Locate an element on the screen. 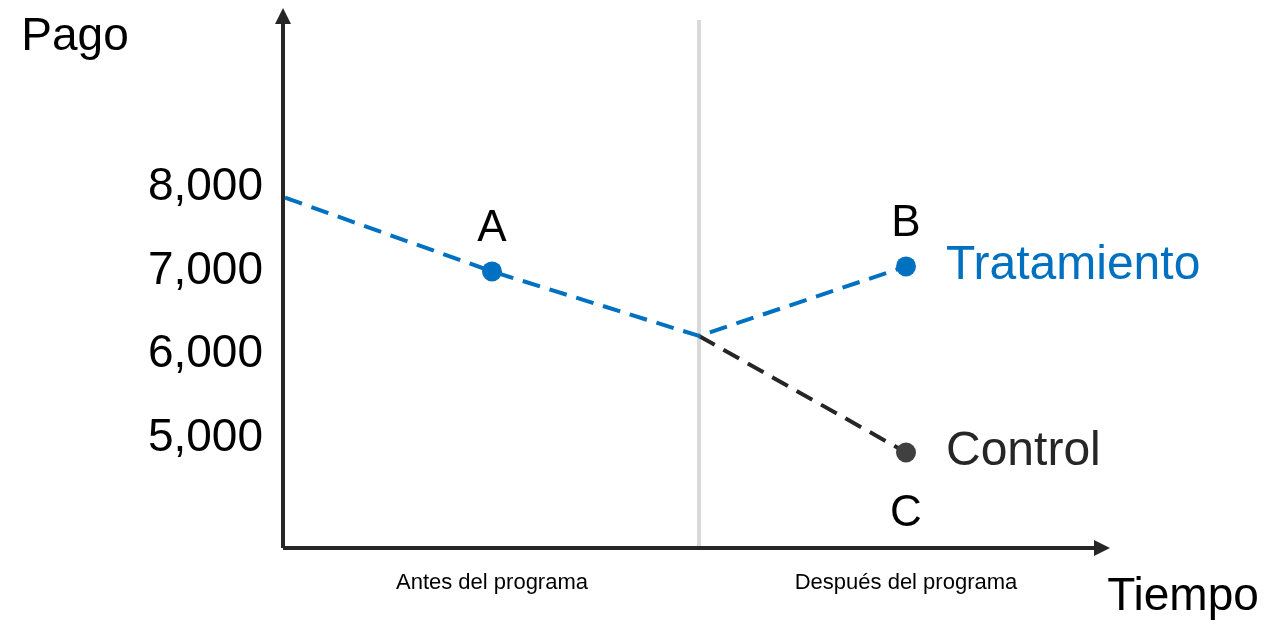 This screenshot has width=1288, height=624. series-label: Control is located at coordinates (1023, 449).